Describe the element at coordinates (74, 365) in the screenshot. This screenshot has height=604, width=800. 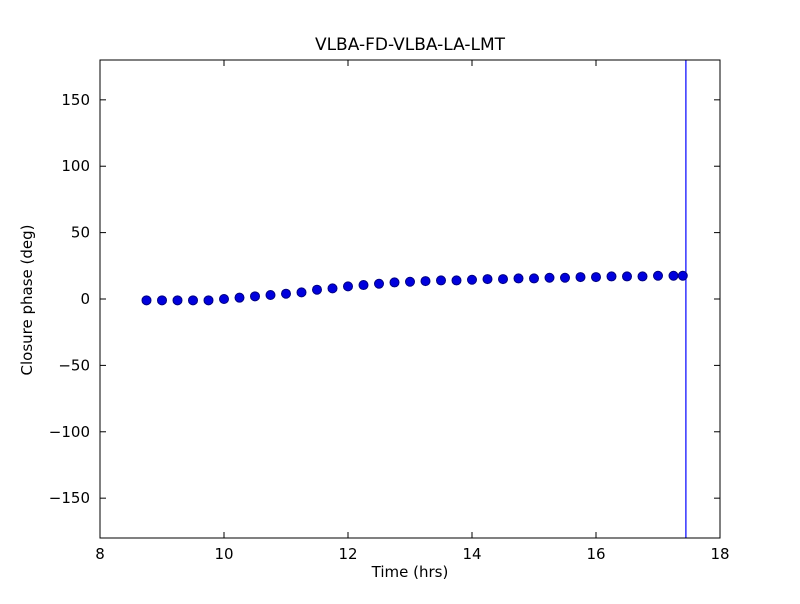
I see `y-tick-label: −50` at that location.